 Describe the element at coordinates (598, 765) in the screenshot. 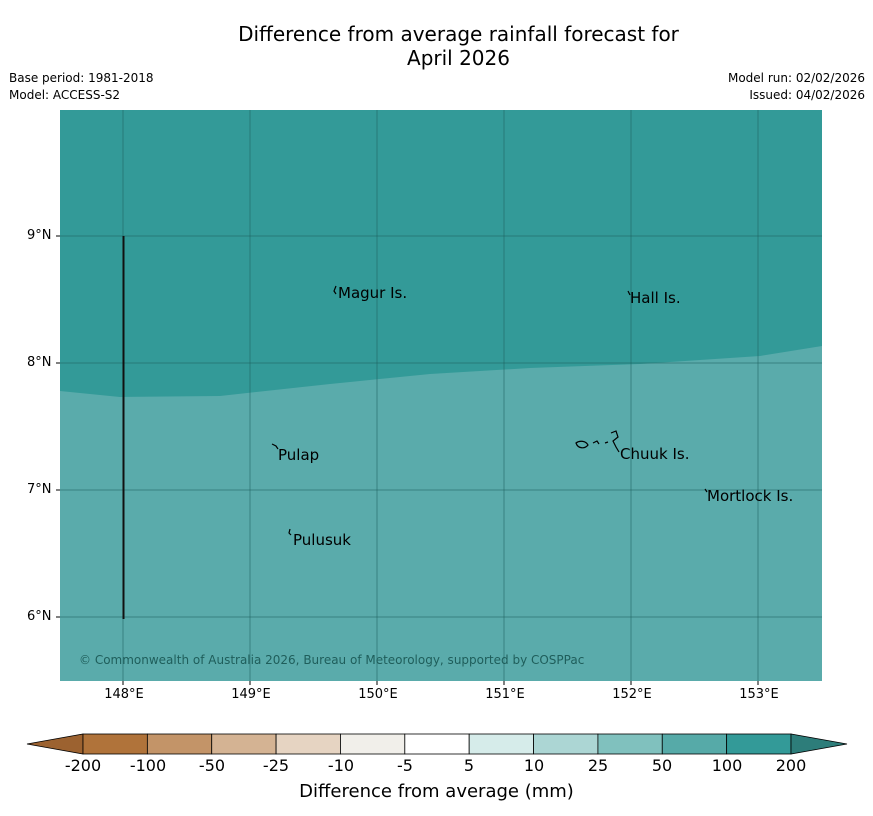

I see `colorbar-tick-label: 25` at that location.